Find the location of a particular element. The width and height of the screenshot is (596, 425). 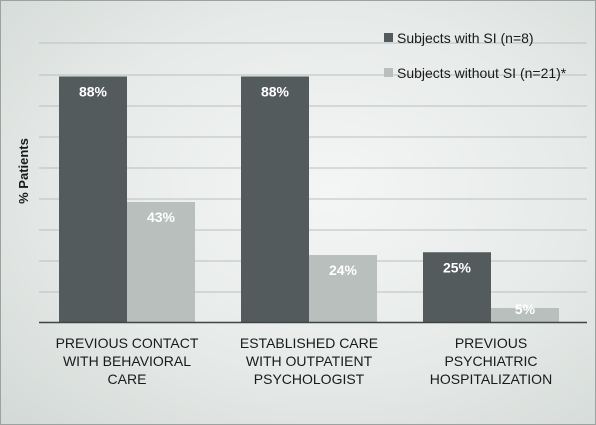

category-label-1-line-1: PREVIOUS CONTACT is located at coordinates (127, 343).